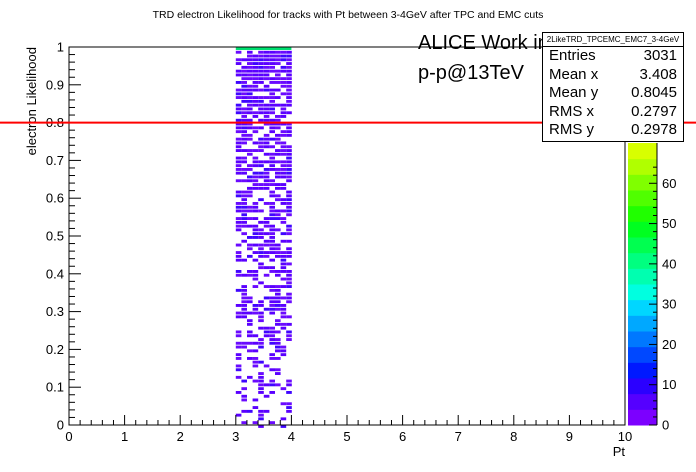 This screenshot has height=472, width=696. I want to click on x-axis-label: Pt, so click(619, 451).